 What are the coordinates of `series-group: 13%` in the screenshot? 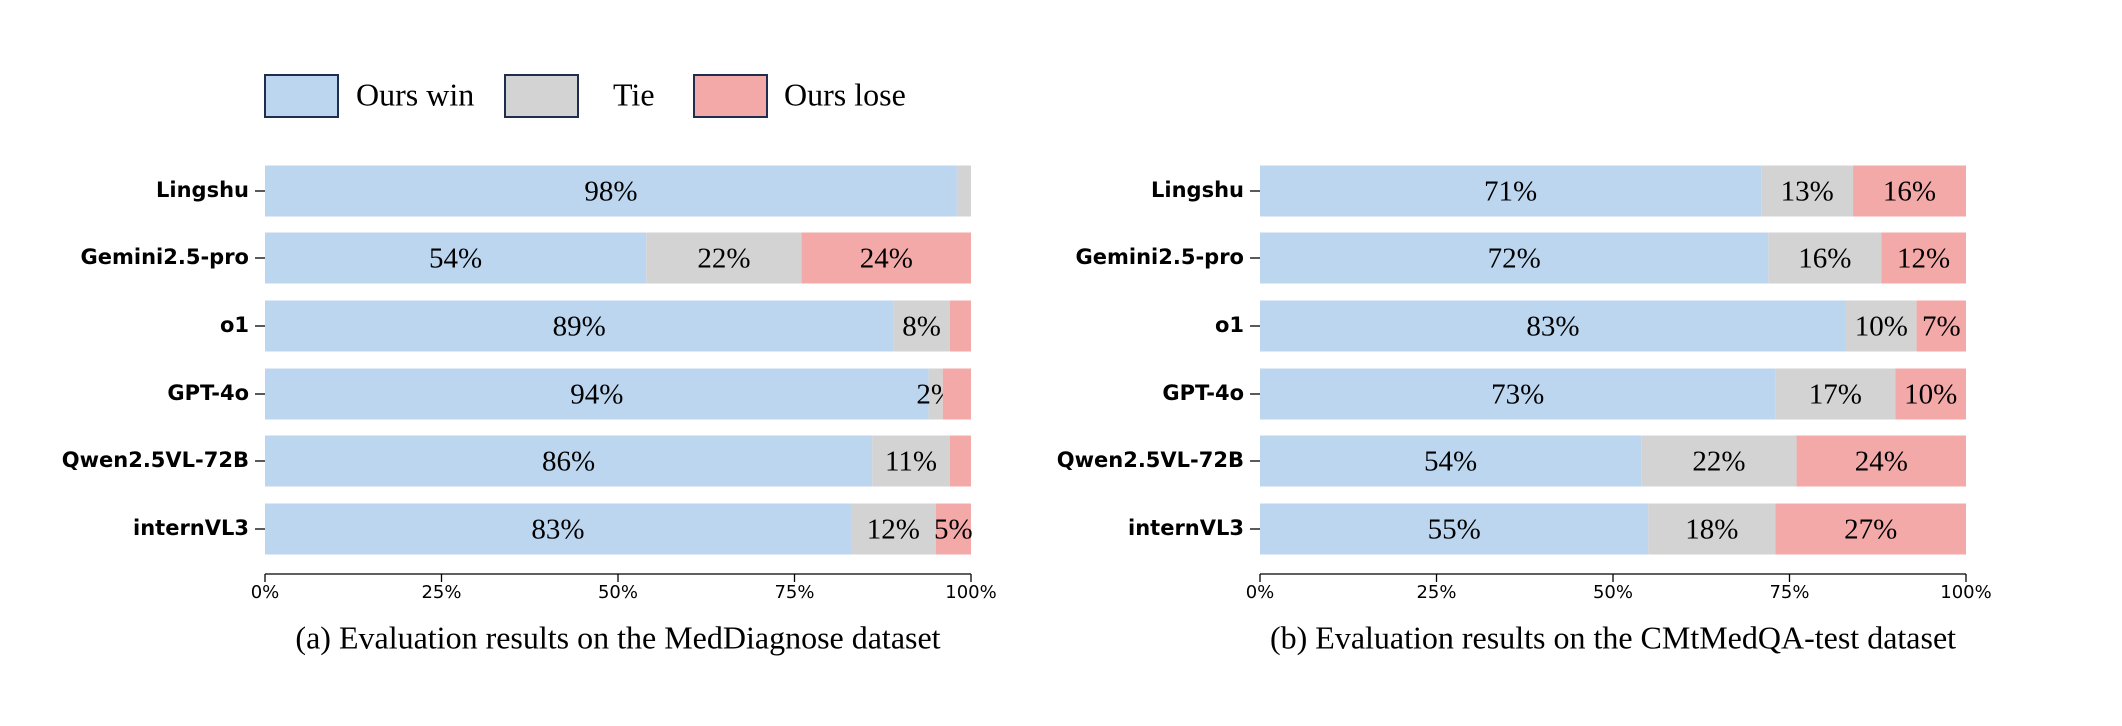 It's located at (1807, 191).